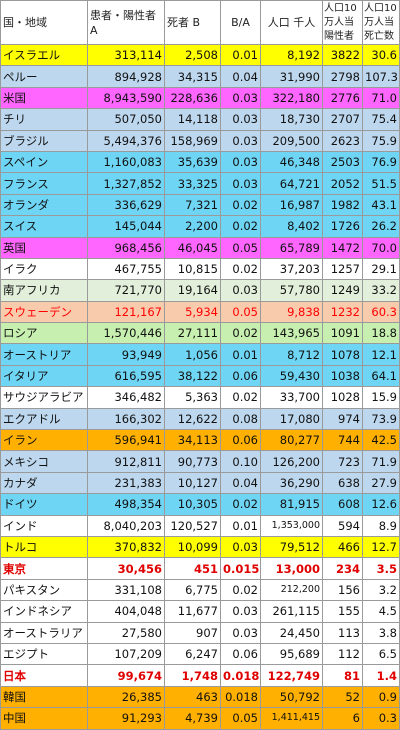 This screenshot has width=400, height=730. What do you see at coordinates (126, 140) in the screenshot?
I see `cell-cases: 5,494,376` at bounding box center [126, 140].